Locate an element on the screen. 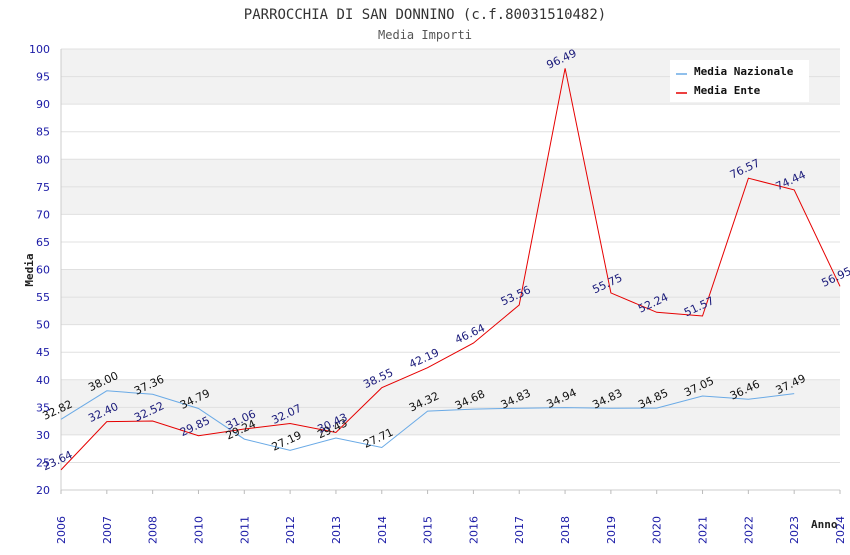  x-tick-label: 2007 is located at coordinates (107, 530).